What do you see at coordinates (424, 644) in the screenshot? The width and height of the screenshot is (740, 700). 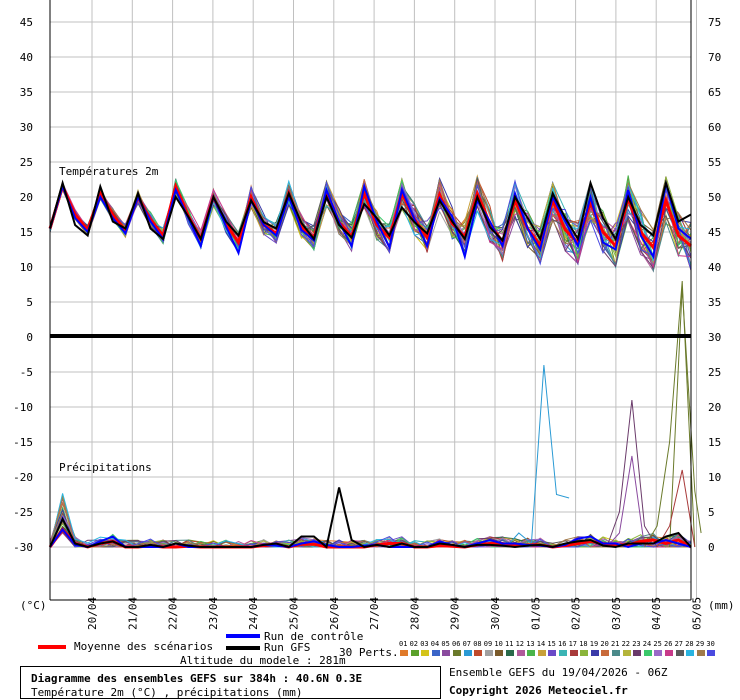 I see `member-legend-number: 03` at bounding box center [424, 644].